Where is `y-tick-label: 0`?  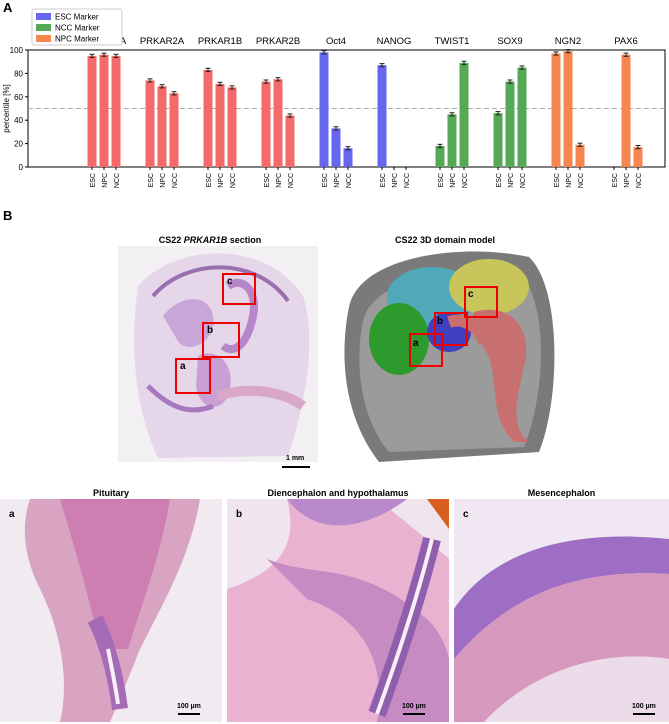
y-tick-label: 0 is located at coordinates (21, 167).